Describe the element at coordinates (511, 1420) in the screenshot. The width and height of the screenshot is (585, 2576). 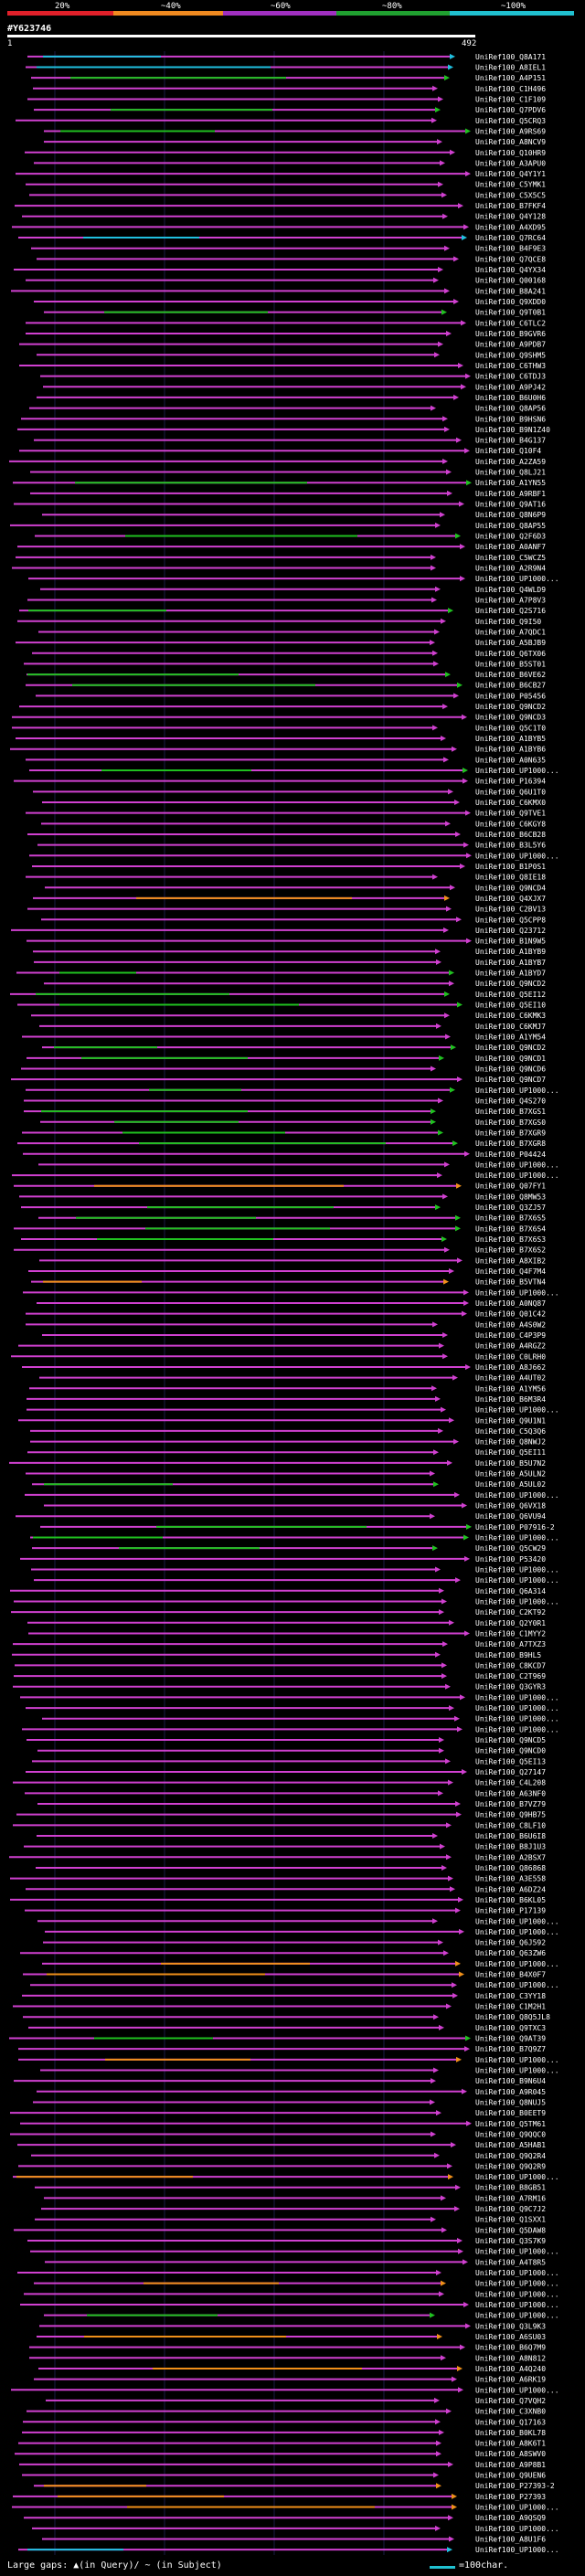
I see `hit-label: UniRef100_Q9U1N1` at that location.